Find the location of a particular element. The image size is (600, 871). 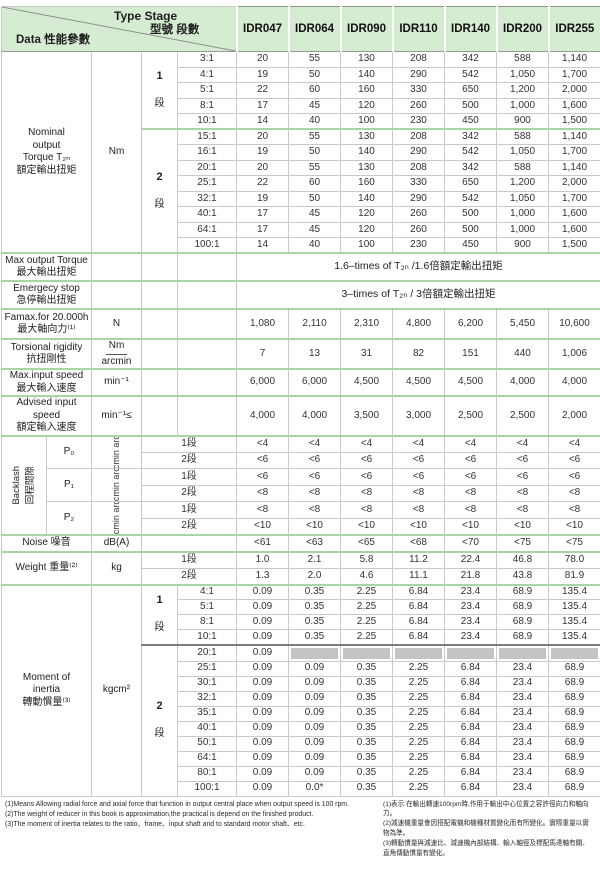

value-cell: 17 is located at coordinates (263, 229).